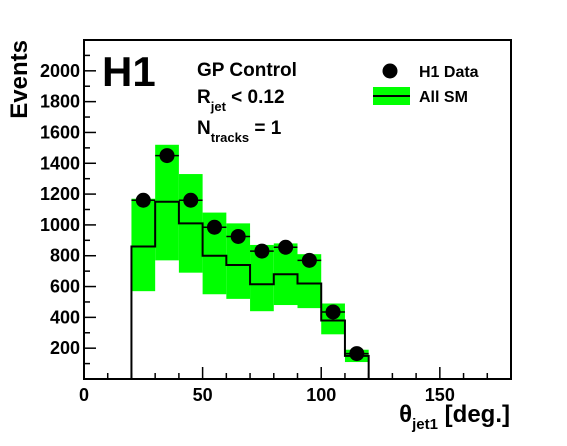  What do you see at coordinates (60, 132) in the screenshot?
I see `y-tick-label: 1600` at bounding box center [60, 132].